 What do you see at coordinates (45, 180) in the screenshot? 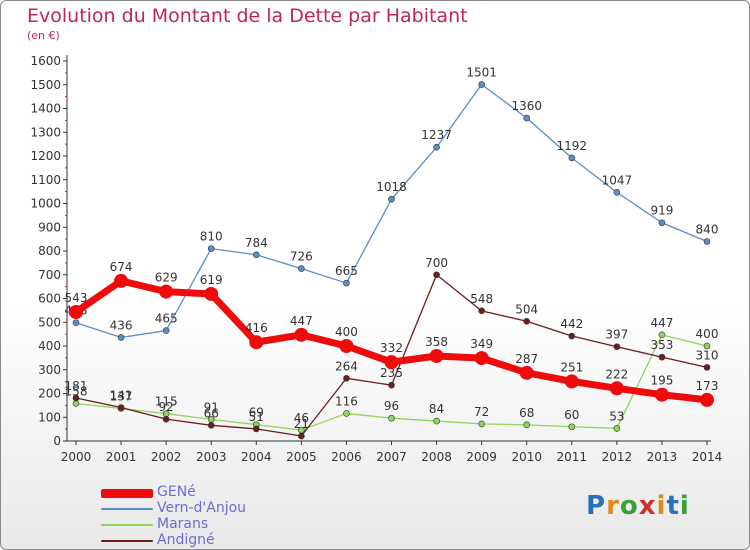
I see `y-tick-label: 1100` at bounding box center [45, 180].